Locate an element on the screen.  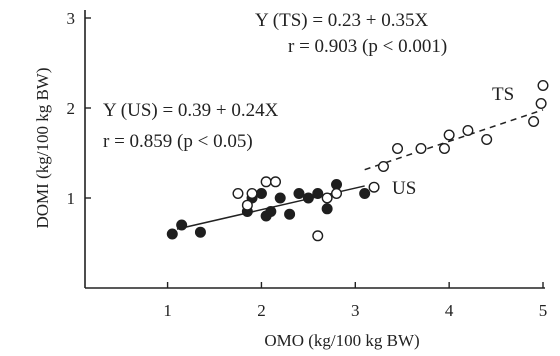
y-tick-label: 1 is located at coordinates (71, 198).